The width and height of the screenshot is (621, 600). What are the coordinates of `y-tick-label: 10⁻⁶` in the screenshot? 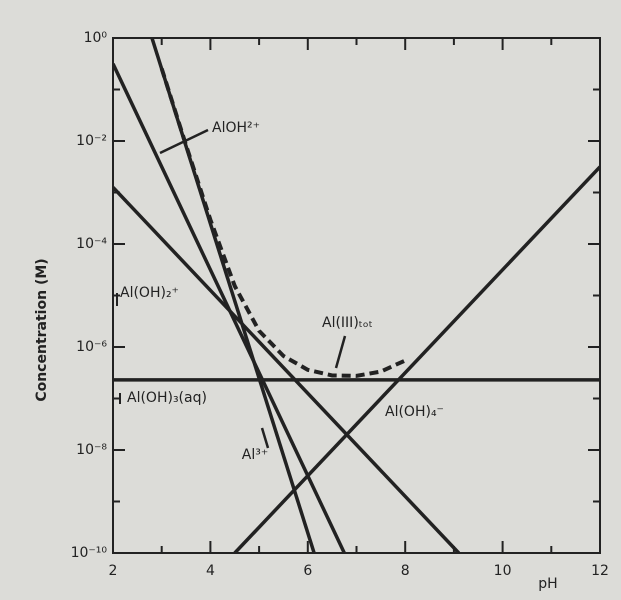 It's located at (91, 347).